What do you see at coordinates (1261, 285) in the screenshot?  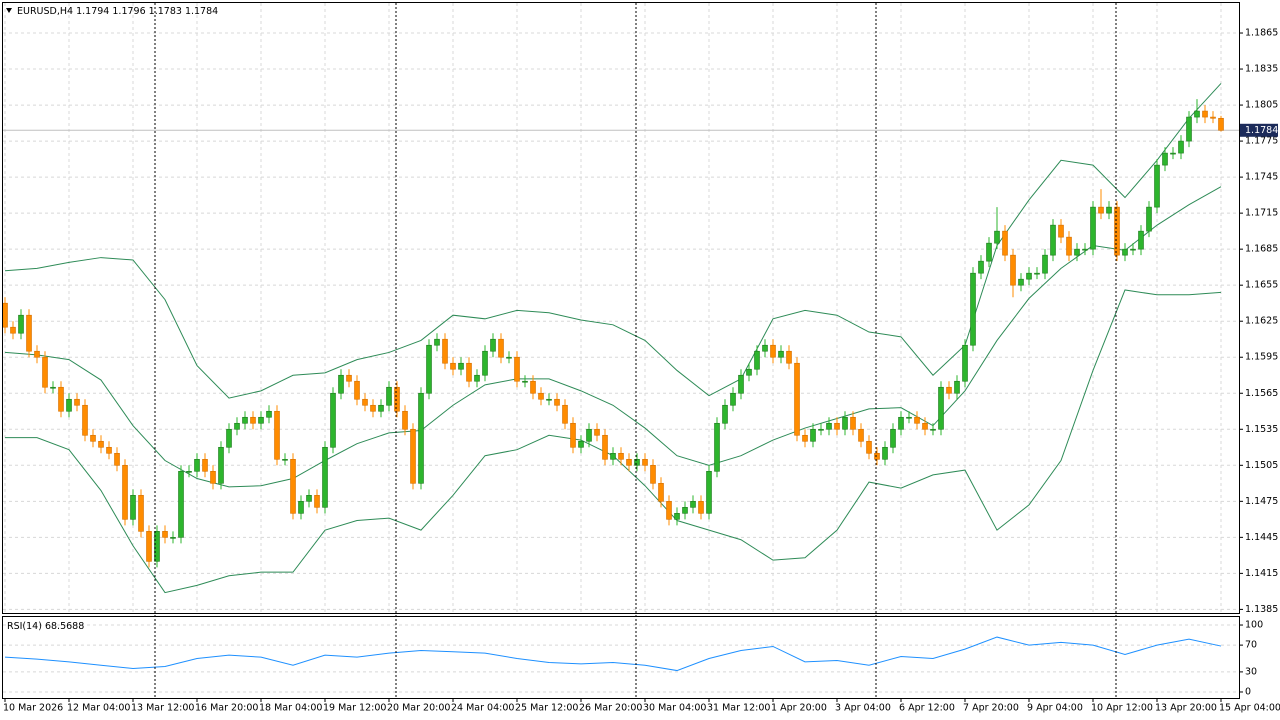 I see `y-tick-label: 1.1655` at bounding box center [1261, 285].